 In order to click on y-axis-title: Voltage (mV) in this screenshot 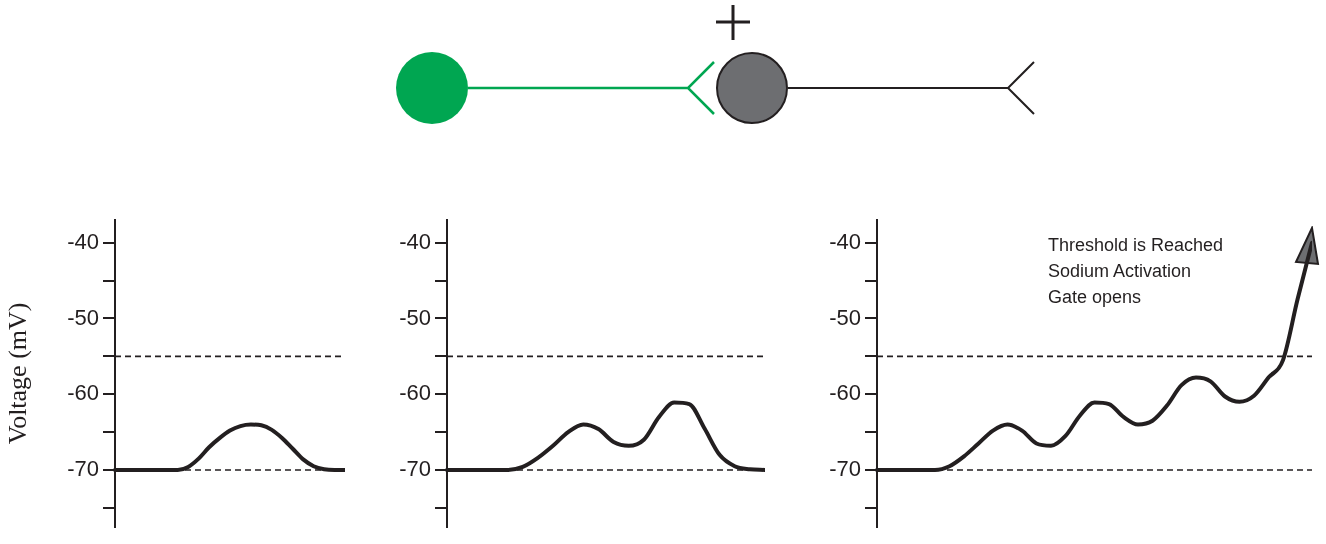, I will do `click(18, 373)`.